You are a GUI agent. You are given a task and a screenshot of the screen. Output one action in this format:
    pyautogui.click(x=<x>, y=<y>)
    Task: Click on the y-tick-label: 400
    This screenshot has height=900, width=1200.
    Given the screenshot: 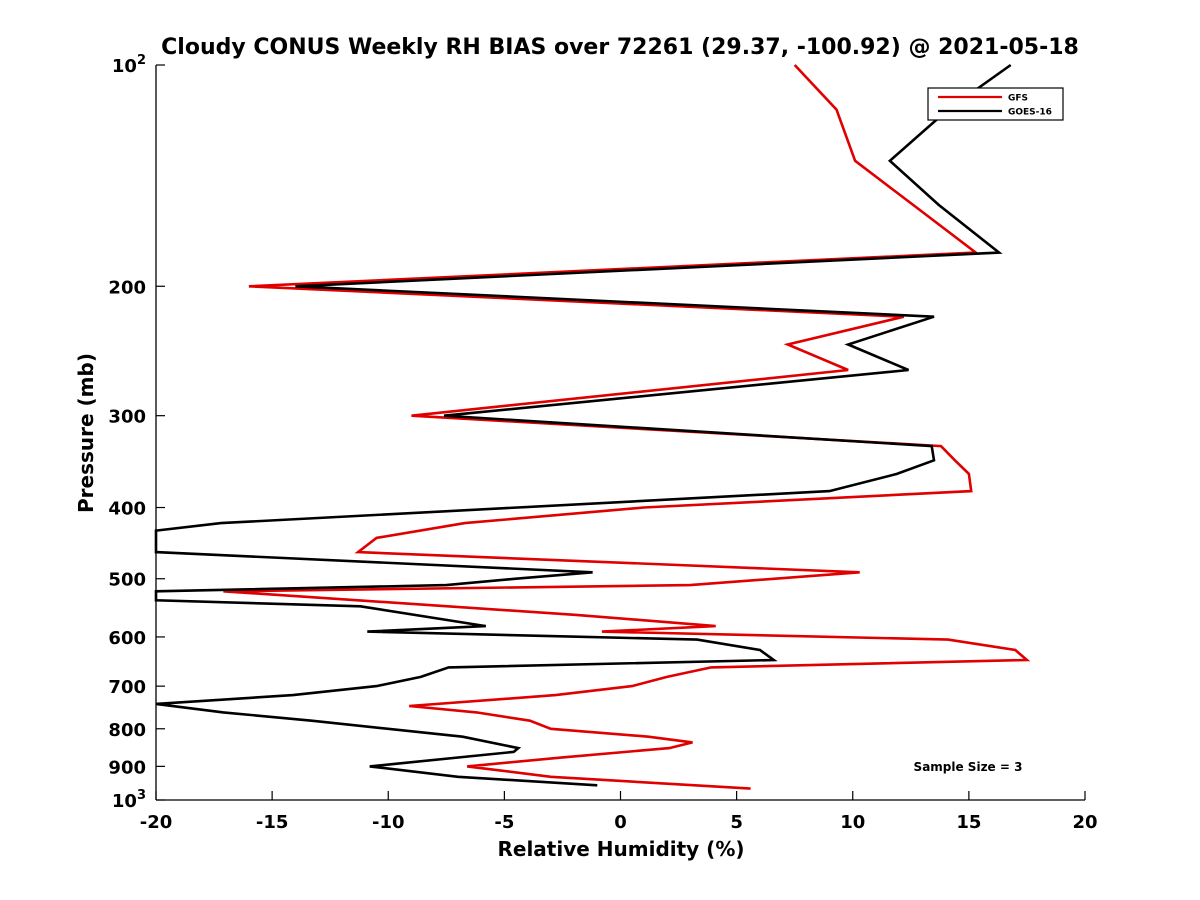 What is the action you would take?
    pyautogui.click(x=127, y=509)
    